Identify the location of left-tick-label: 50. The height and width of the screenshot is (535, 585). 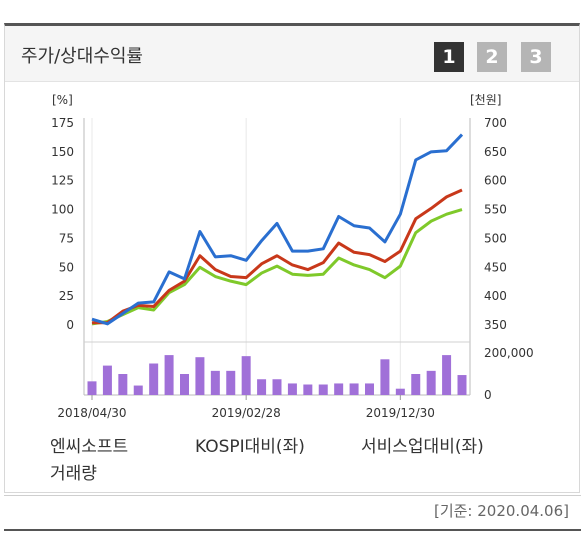
(66, 267).